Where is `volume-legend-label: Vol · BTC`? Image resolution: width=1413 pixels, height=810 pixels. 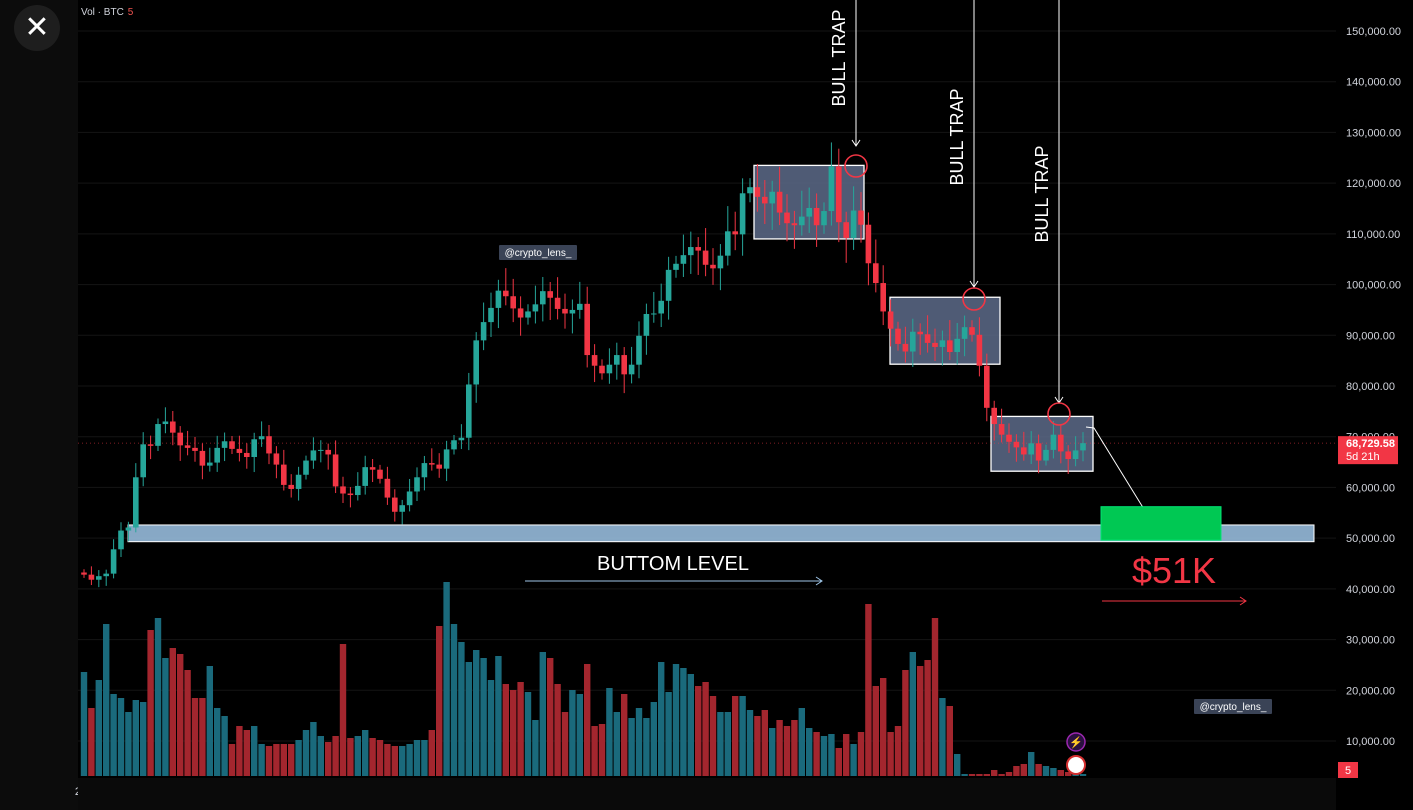 volume-legend-label: Vol · BTC is located at coordinates (102, 12).